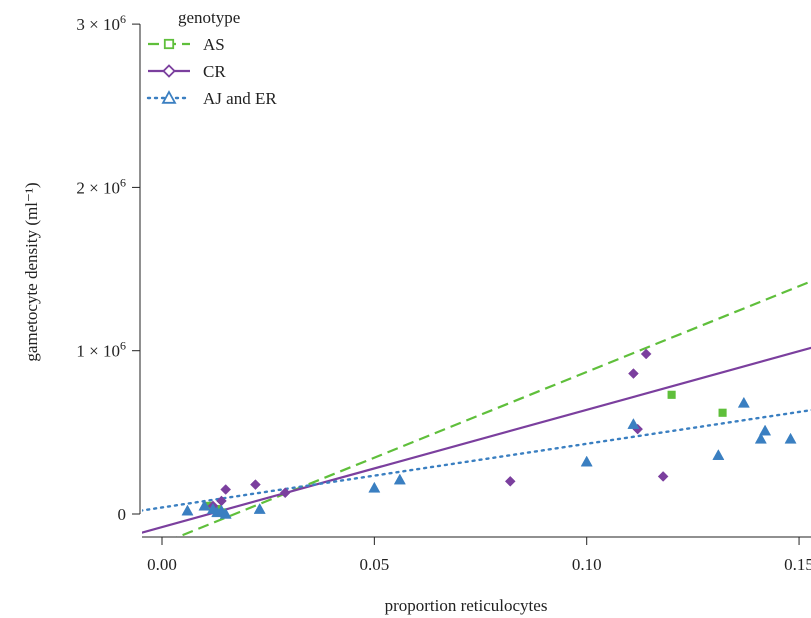  Describe the element at coordinates (162, 564) in the screenshot. I see `x-tick-label: 0.00` at that location.